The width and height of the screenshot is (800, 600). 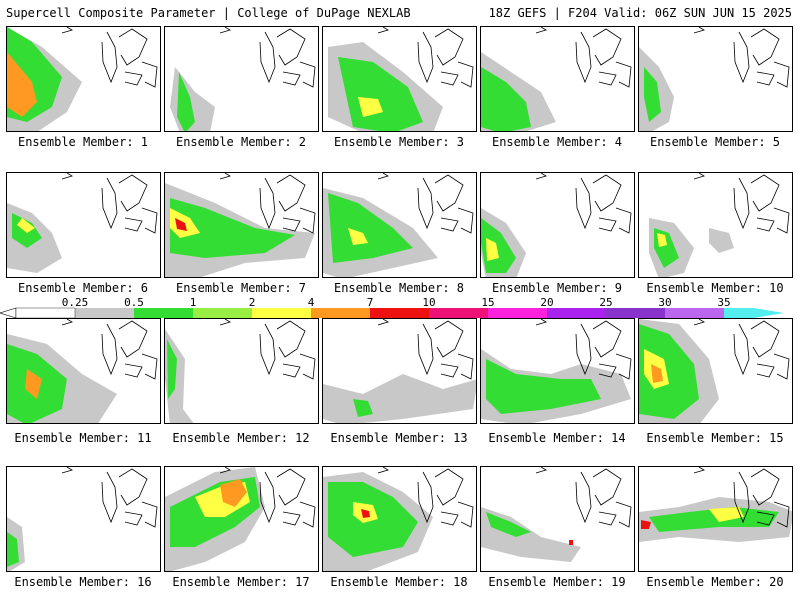 What do you see at coordinates (252, 302) in the screenshot?
I see `legend-tick-label: 2` at bounding box center [252, 302].